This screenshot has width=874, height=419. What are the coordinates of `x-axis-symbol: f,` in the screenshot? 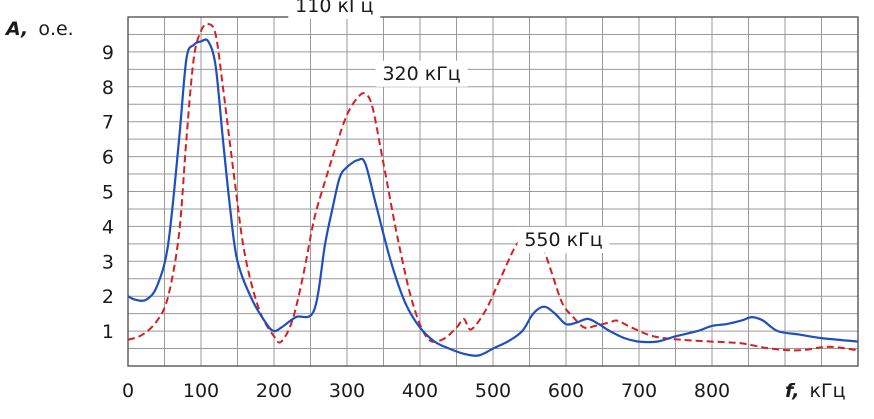 It's located at (792, 391).